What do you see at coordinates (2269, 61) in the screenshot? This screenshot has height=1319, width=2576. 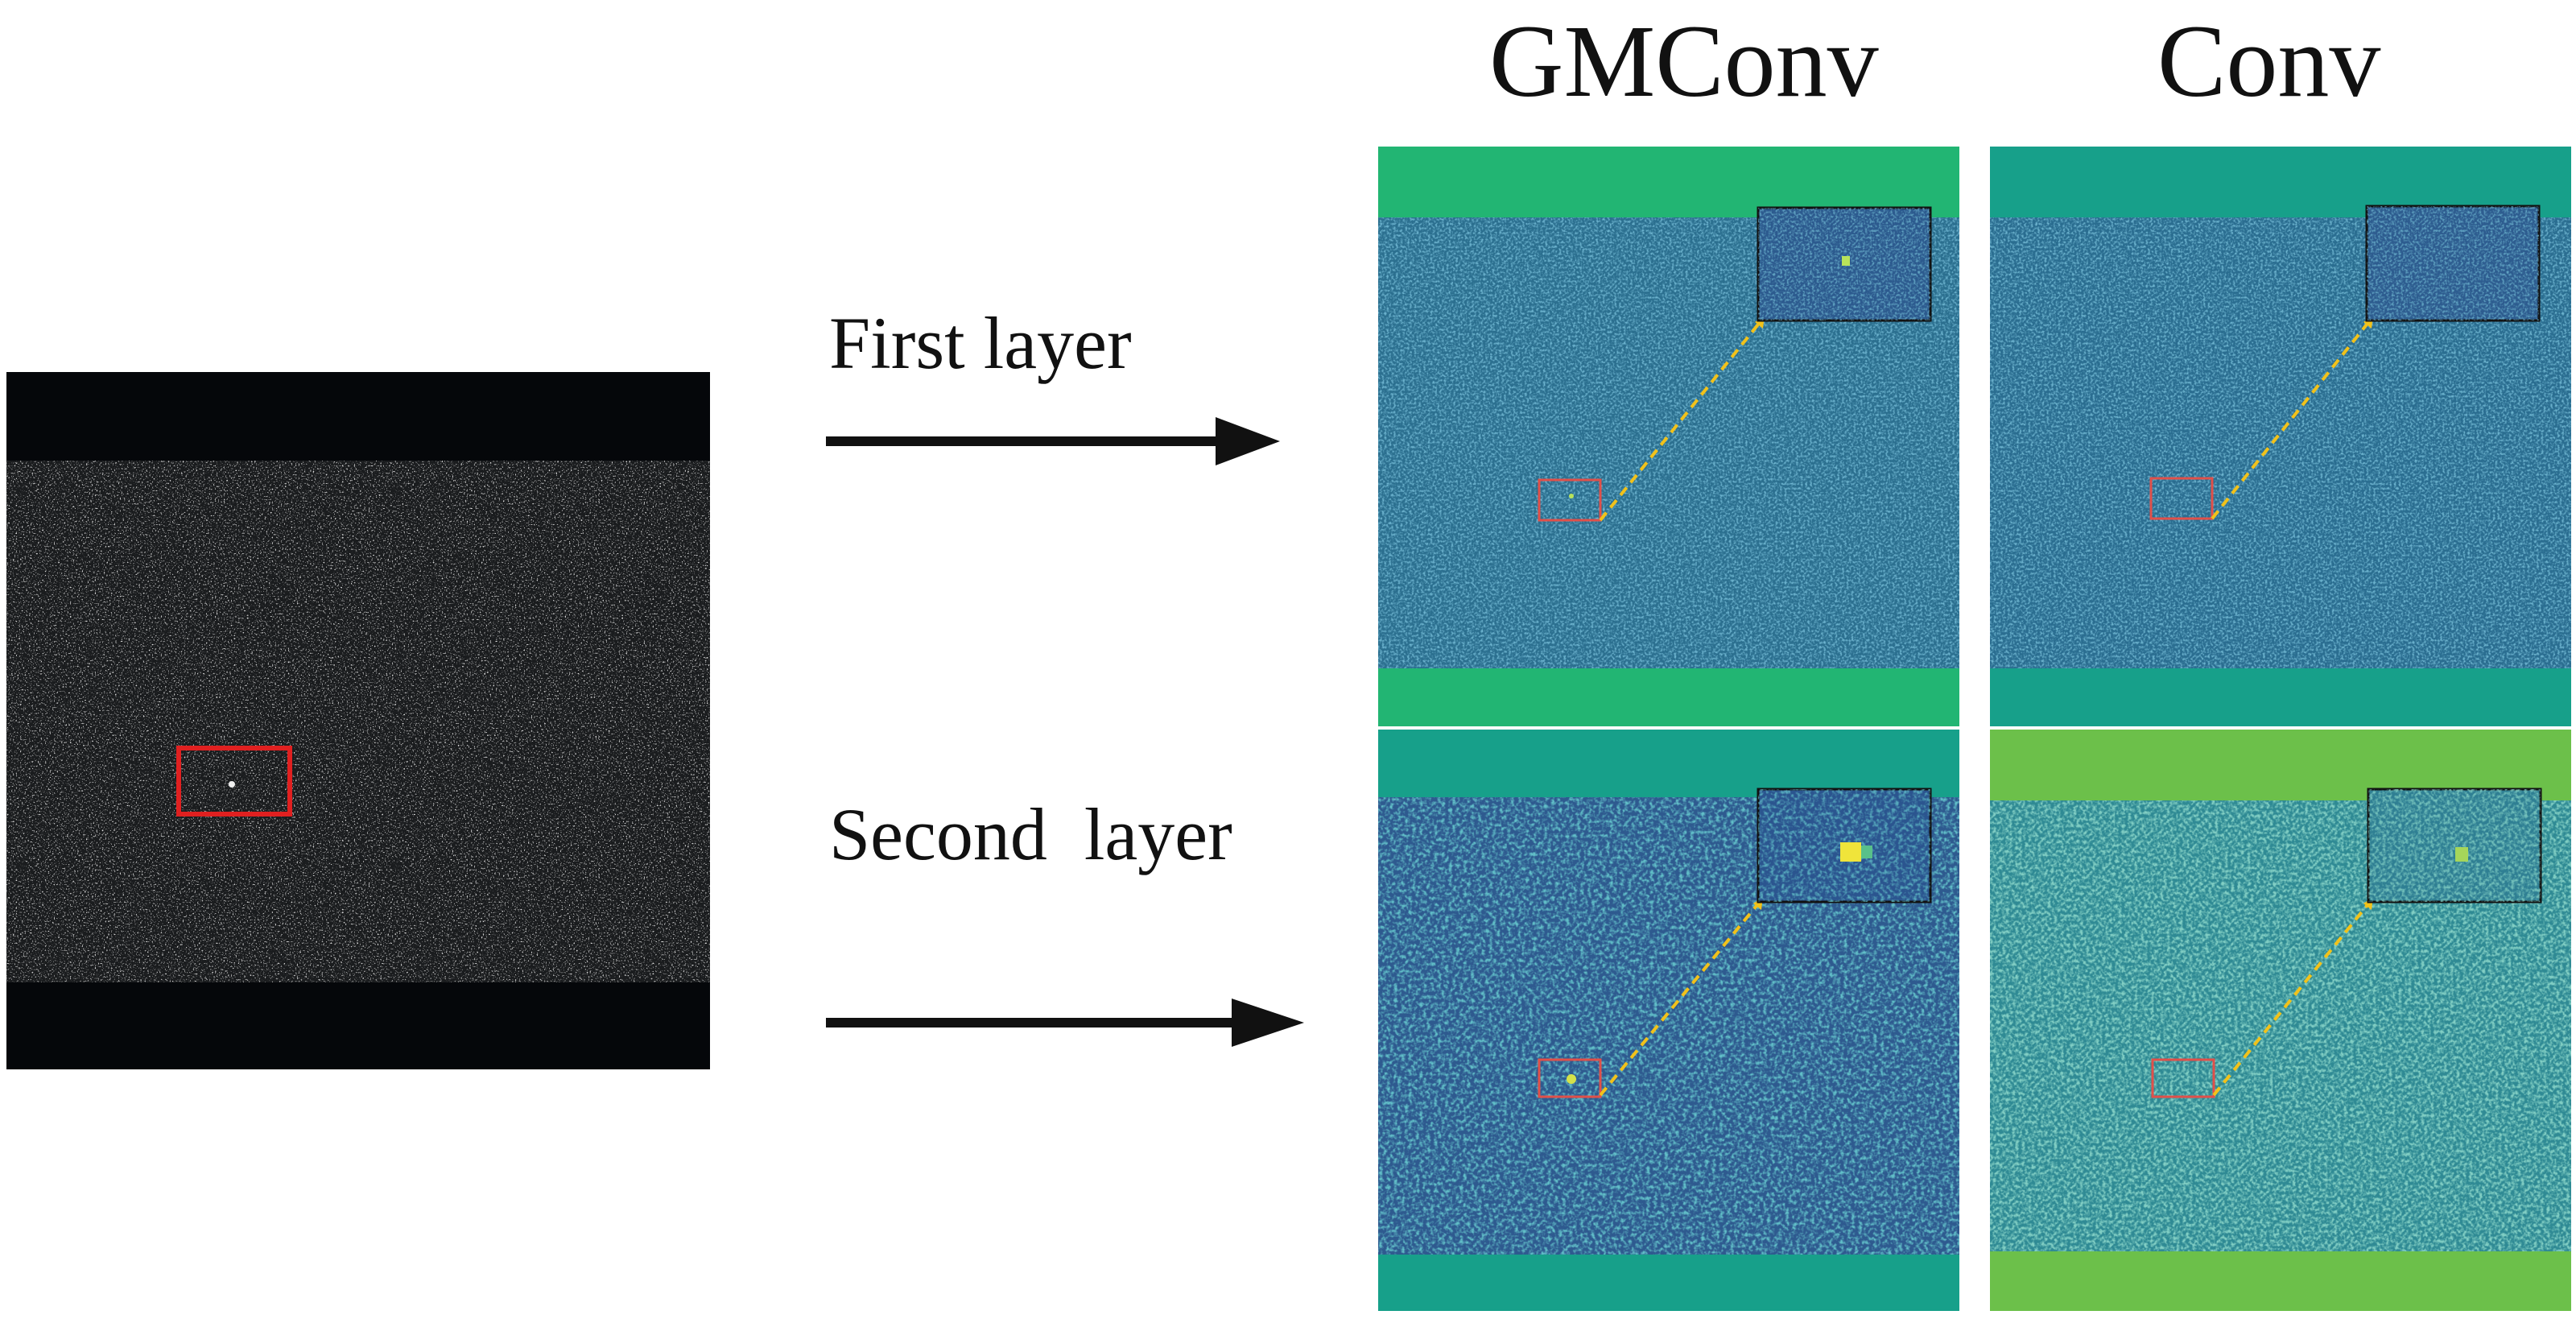 I see `column-title-conv: Conv` at bounding box center [2269, 61].